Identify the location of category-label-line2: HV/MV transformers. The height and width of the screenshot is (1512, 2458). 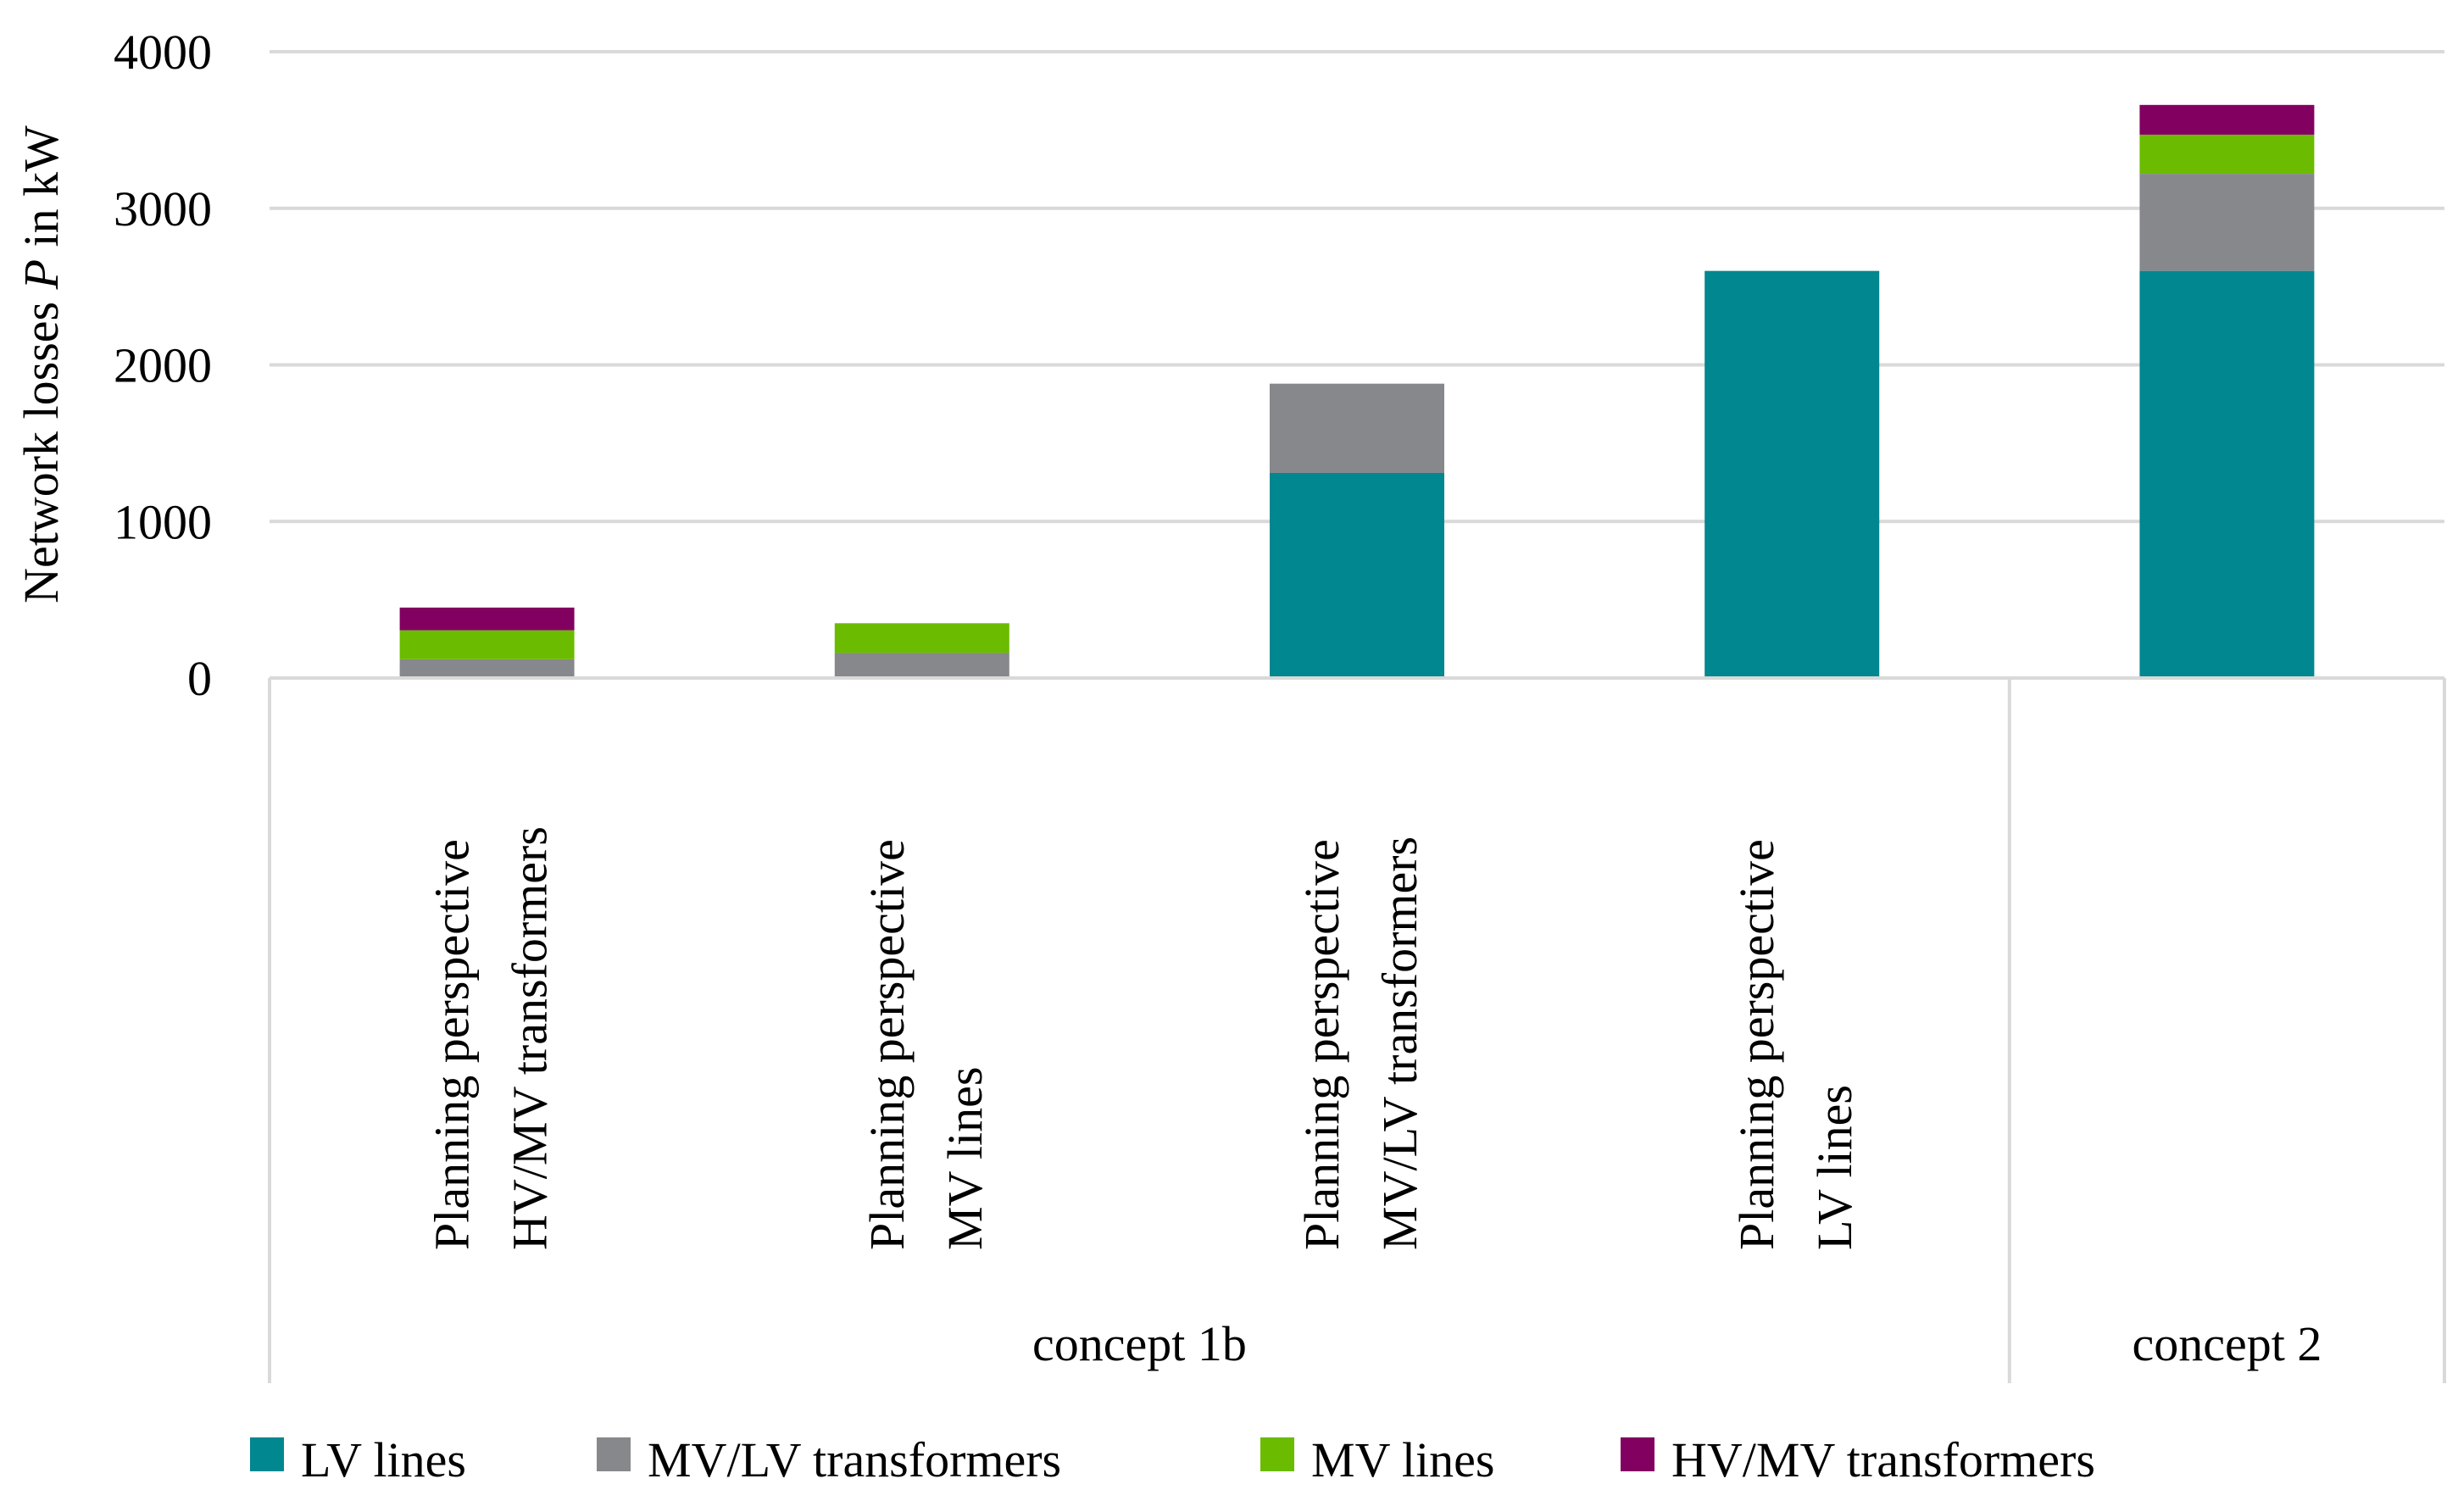
(530, 1038).